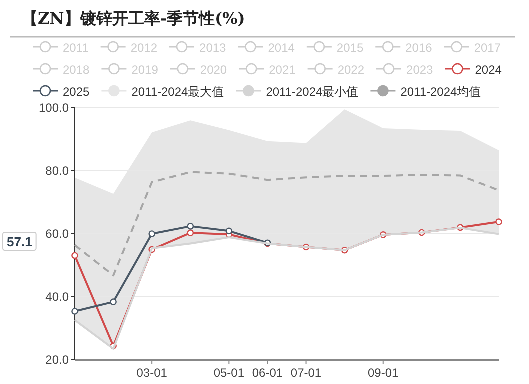 This screenshot has width=529, height=384. I want to click on legend-label: 2025, so click(76, 92).